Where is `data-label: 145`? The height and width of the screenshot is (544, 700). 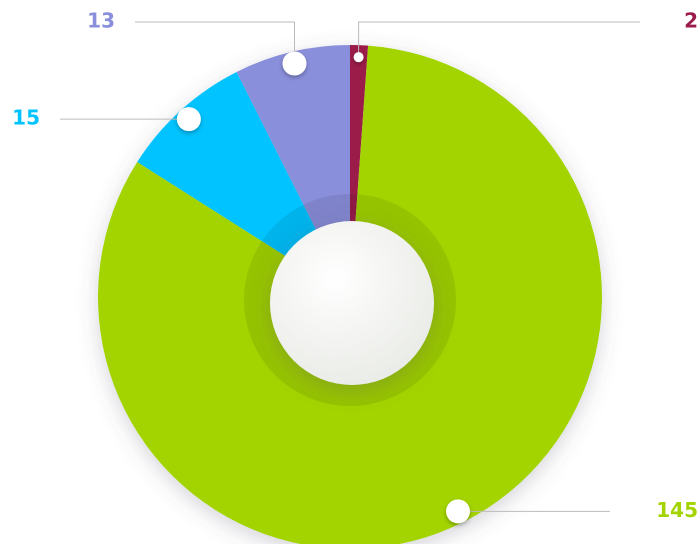
data-label: 145 is located at coordinates (677, 510).